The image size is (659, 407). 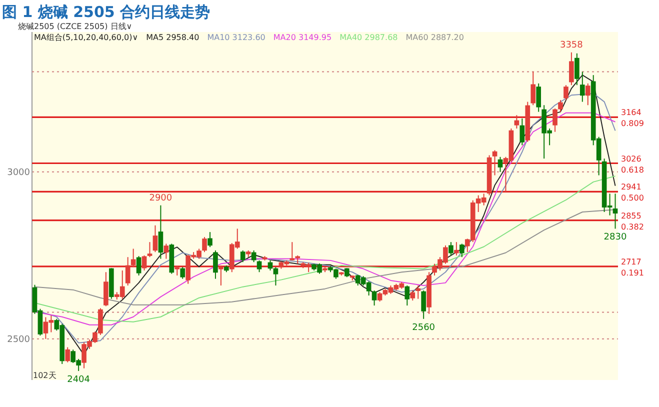 What do you see at coordinates (106, 12) in the screenshot?
I see `chart-title: 图 1 烧碱 2505 合约日线走势` at bounding box center [106, 12].